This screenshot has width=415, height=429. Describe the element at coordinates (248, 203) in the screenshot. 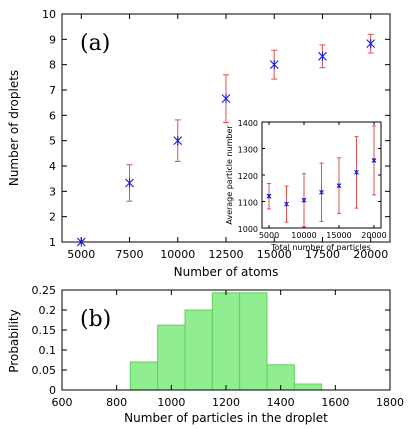

I see `inset-ytick-label-1: 1100` at that location.